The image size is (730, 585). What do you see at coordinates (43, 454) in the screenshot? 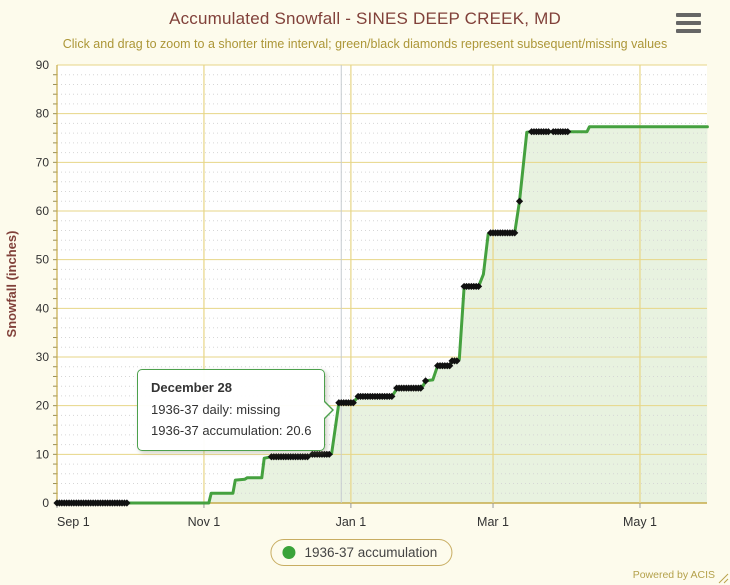
I see `svg-text: 10` at bounding box center [43, 454].